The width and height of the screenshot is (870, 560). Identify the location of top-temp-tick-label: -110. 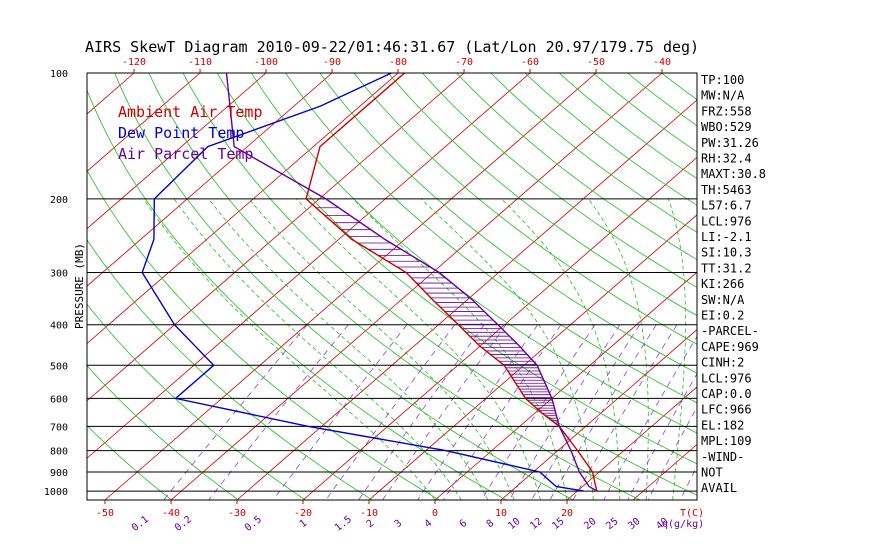
(200, 62).